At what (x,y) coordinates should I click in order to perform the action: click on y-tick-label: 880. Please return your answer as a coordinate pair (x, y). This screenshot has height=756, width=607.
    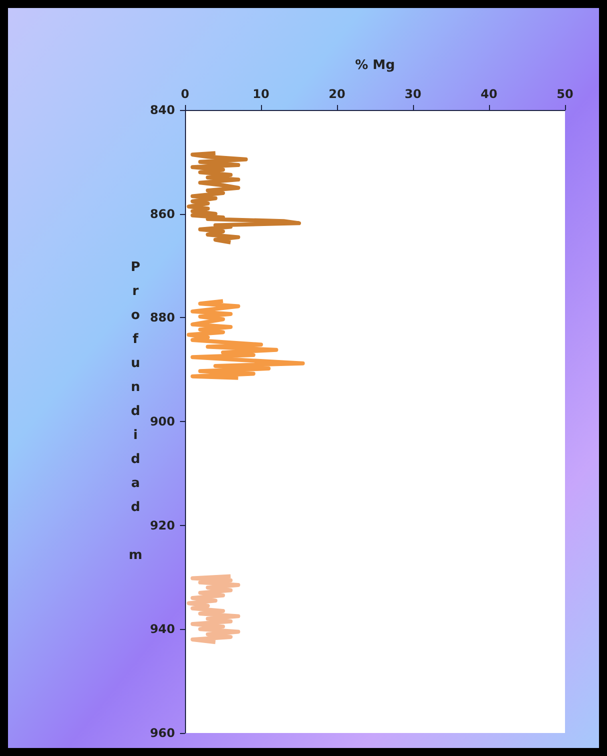
    Looking at the image, I should click on (162, 317).